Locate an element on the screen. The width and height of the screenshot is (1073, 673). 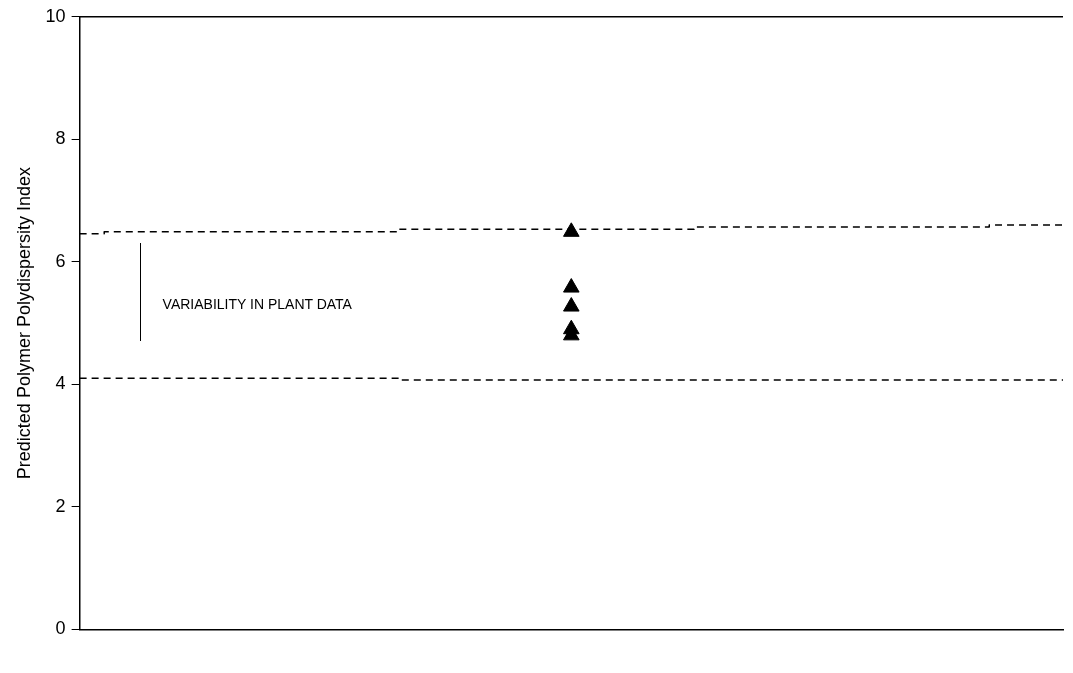
y-axis-title: Predicted Polymer Polydispersity Index is located at coordinates (23, 323).